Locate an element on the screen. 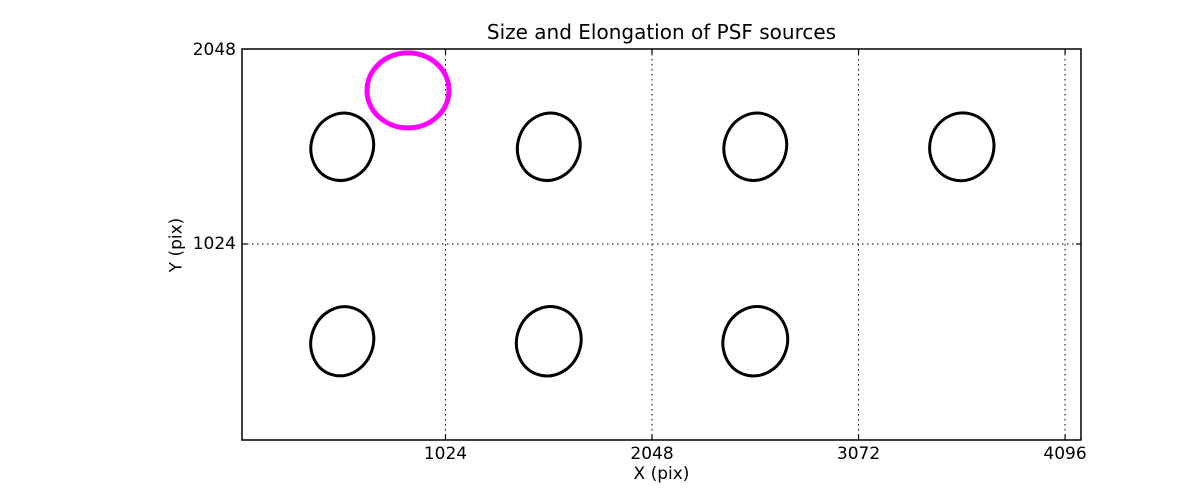 The width and height of the screenshot is (1200, 490). x-tick-label: 3072 is located at coordinates (858, 454).